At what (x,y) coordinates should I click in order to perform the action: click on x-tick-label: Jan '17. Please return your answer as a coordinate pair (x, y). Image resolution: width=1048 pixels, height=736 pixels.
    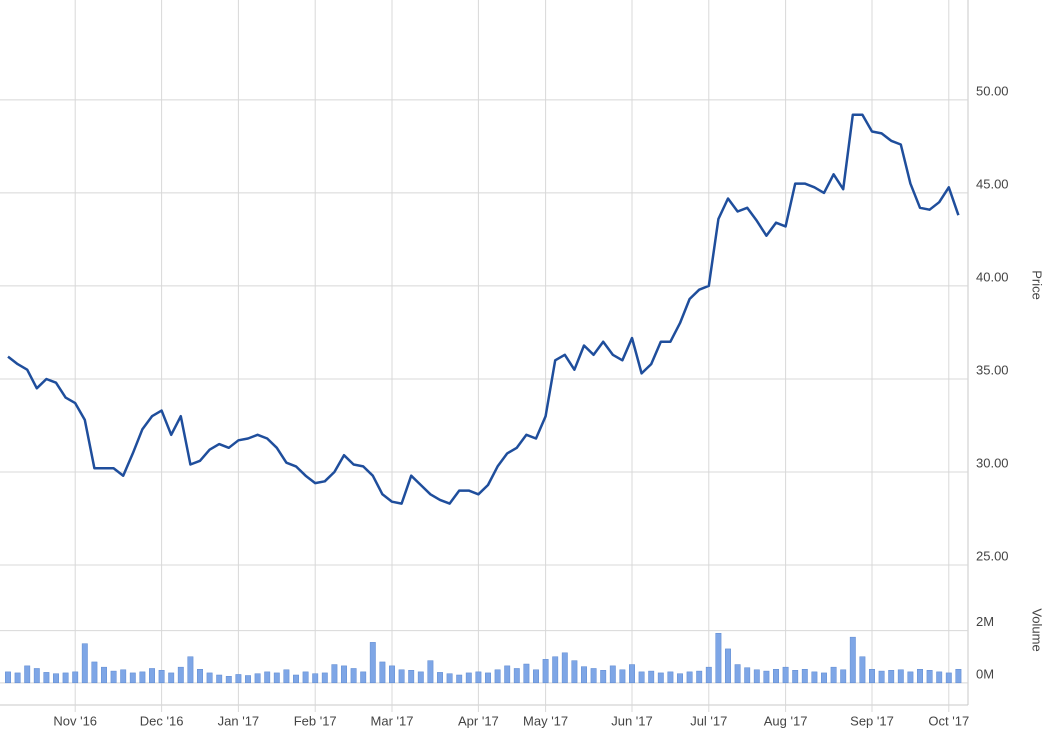
    Looking at the image, I should click on (239, 720).